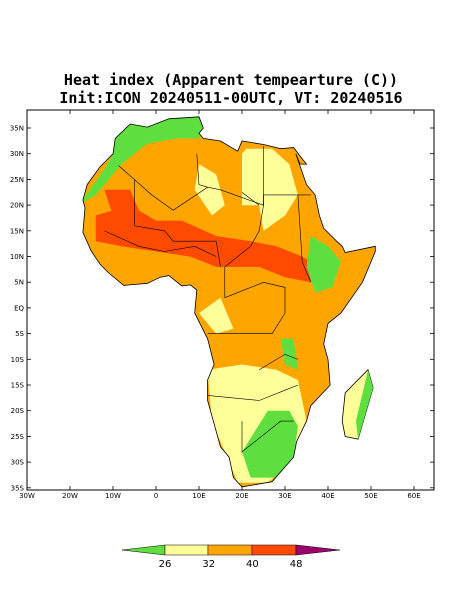  What do you see at coordinates (19, 334) in the screenshot?
I see `lat-label: 5S` at bounding box center [19, 334].